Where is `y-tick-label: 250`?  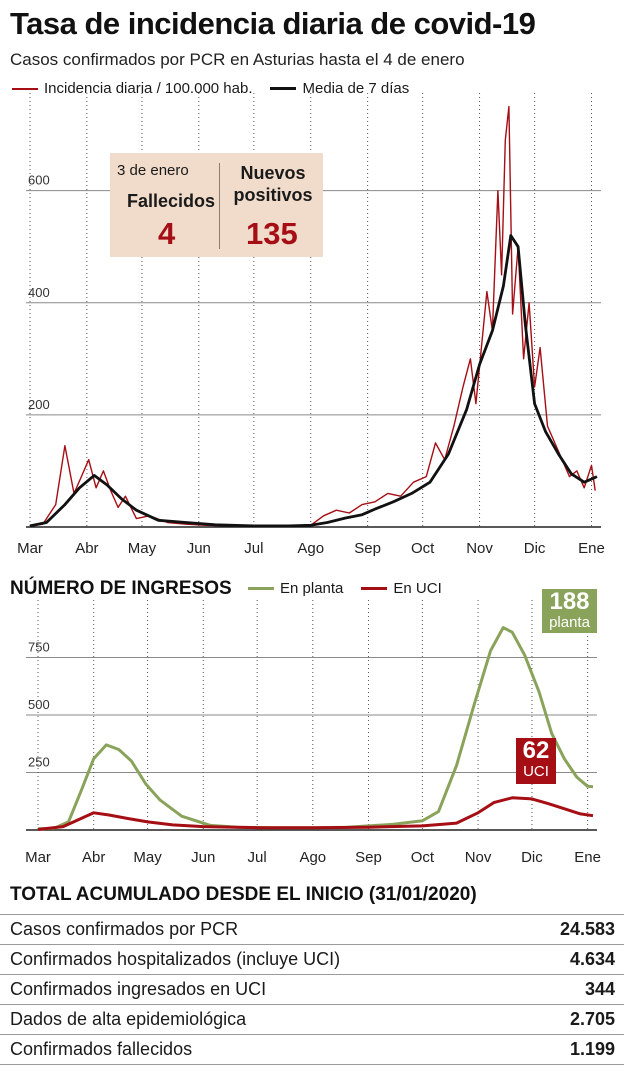 y-tick-label: 250 is located at coordinates (39, 762).